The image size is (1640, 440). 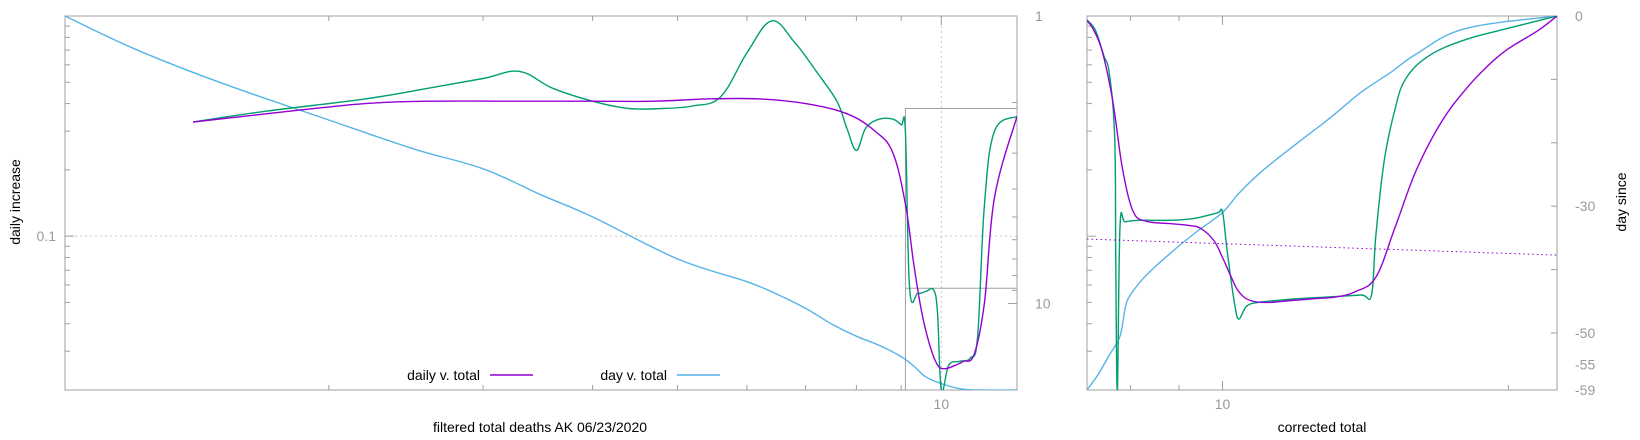 What do you see at coordinates (1039, 16) in the screenshot?
I see `left-y2-tick-label: 1` at bounding box center [1039, 16].